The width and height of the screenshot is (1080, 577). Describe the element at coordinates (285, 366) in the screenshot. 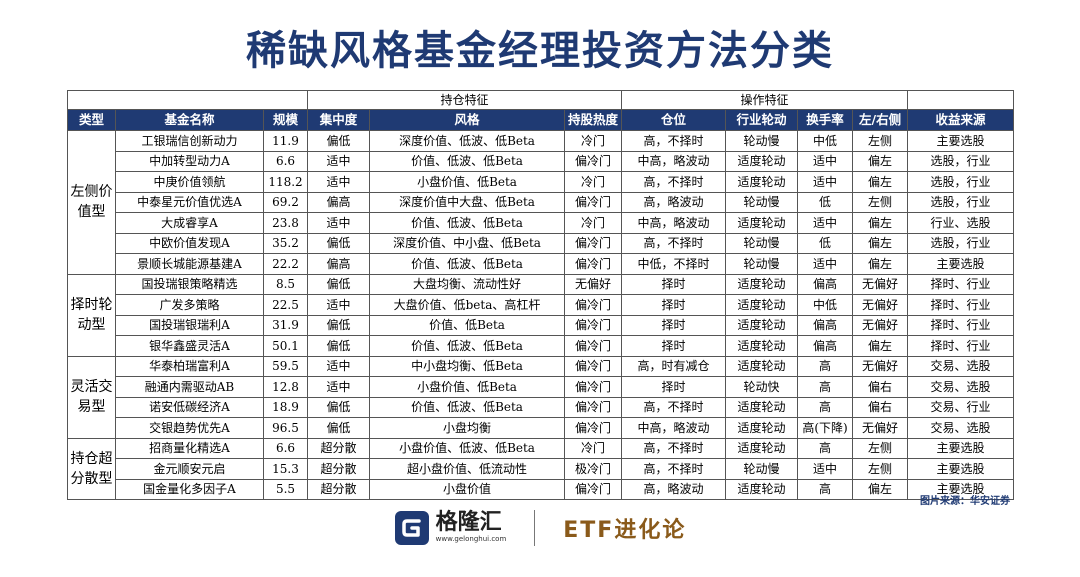

I see `size-cell: 59.5` at that location.